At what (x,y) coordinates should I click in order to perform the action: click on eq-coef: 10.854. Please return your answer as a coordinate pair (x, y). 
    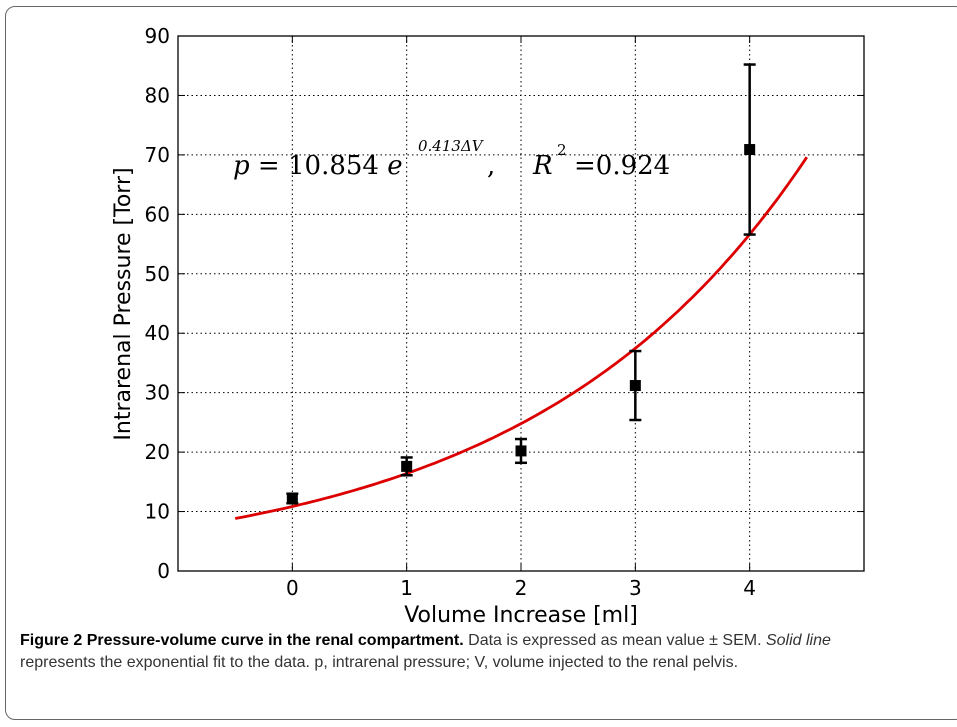
    Looking at the image, I should click on (333, 166).